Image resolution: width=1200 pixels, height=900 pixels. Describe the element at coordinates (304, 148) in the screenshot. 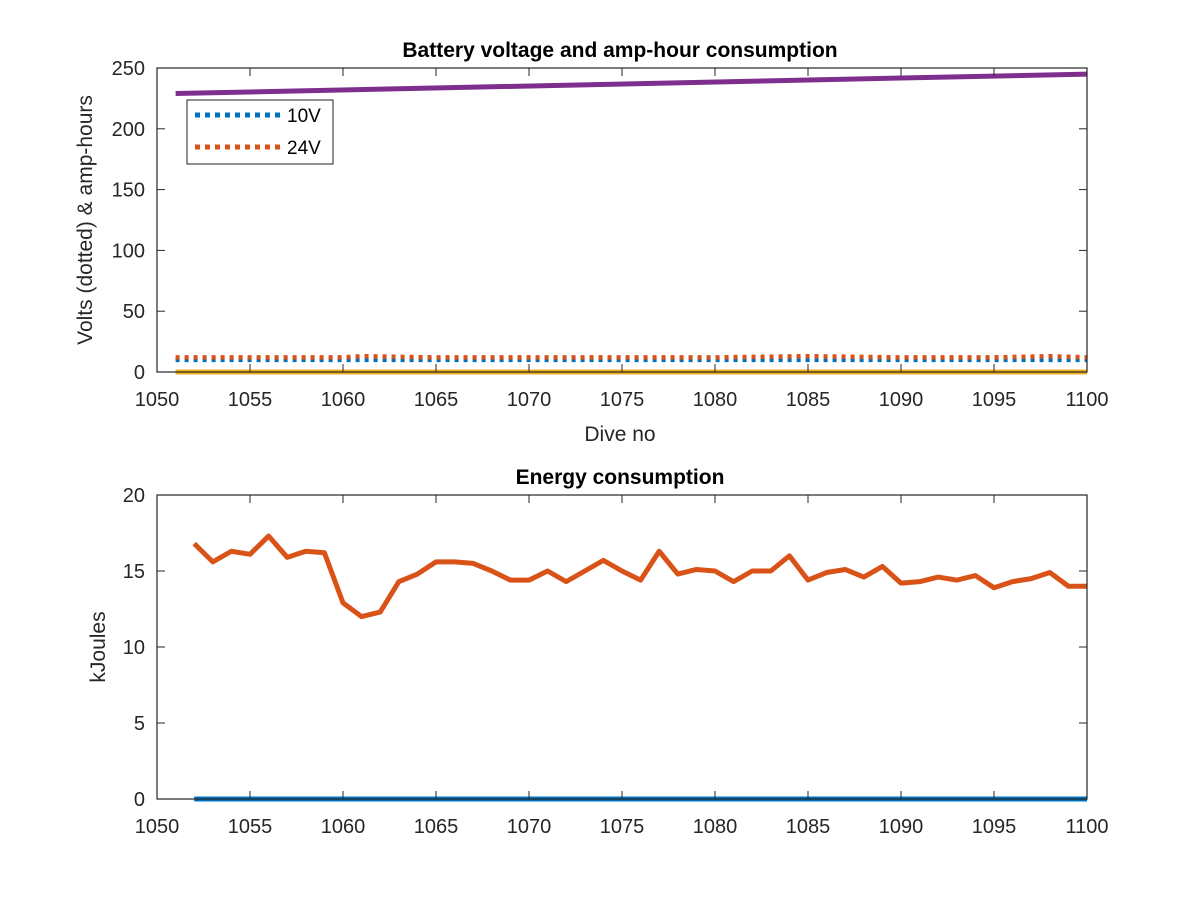

I see `legend-24v-label: 24V` at that location.